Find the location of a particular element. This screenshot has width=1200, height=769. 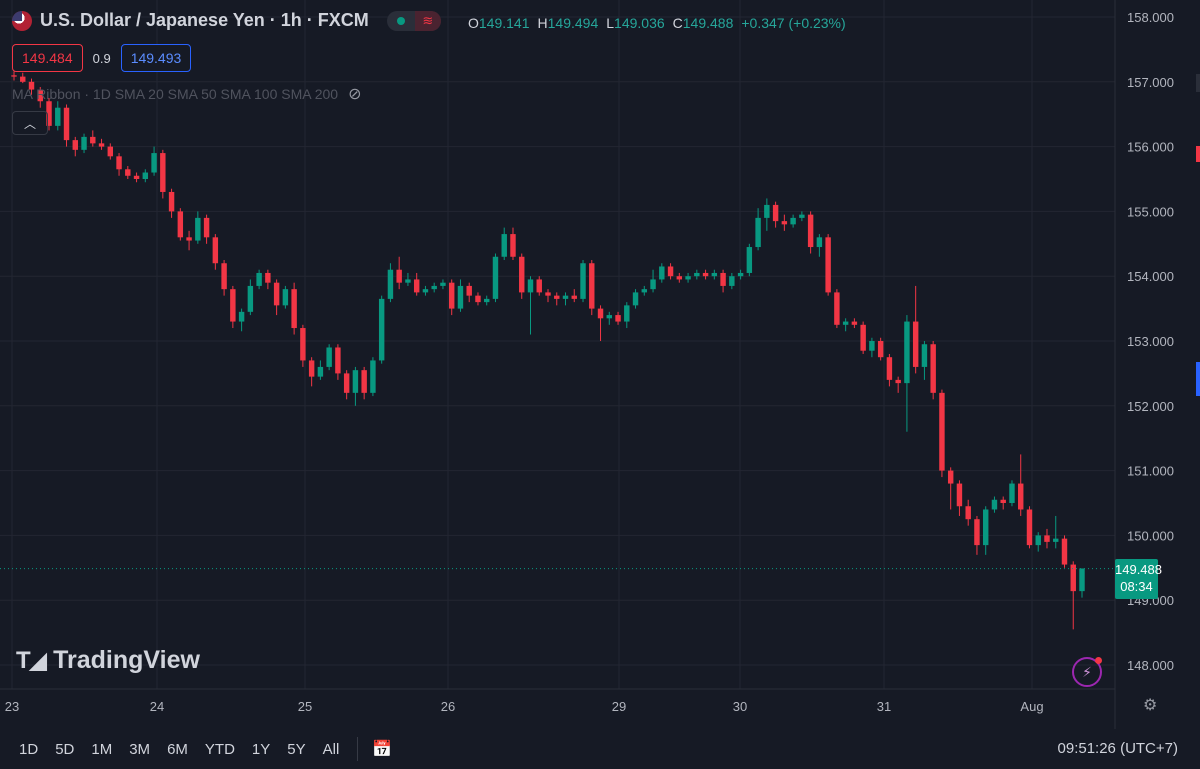

timeframe-5y: 5Y is located at coordinates (296, 749).